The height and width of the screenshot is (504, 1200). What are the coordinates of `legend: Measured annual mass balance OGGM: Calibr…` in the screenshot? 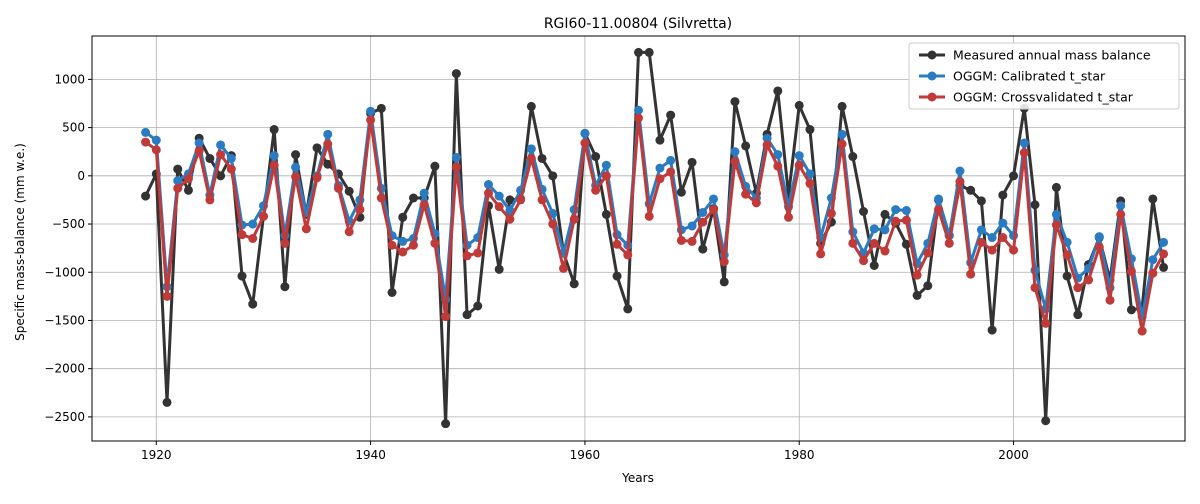 It's located at (1044, 76).